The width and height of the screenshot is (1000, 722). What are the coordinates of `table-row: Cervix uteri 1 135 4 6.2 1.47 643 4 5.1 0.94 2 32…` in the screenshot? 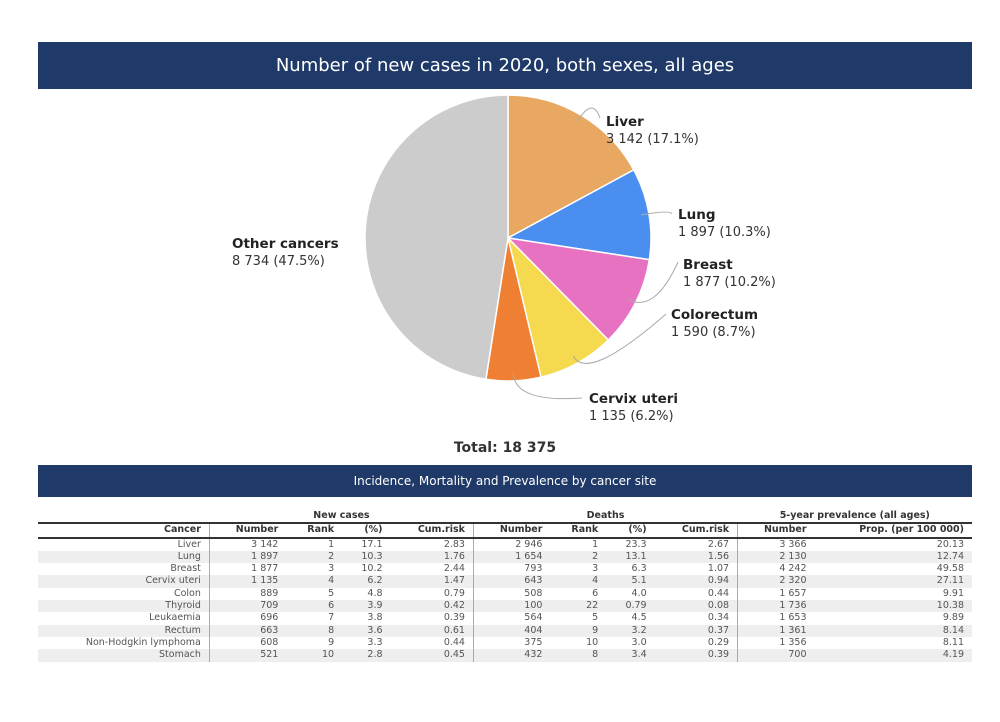 It's located at (505, 581).